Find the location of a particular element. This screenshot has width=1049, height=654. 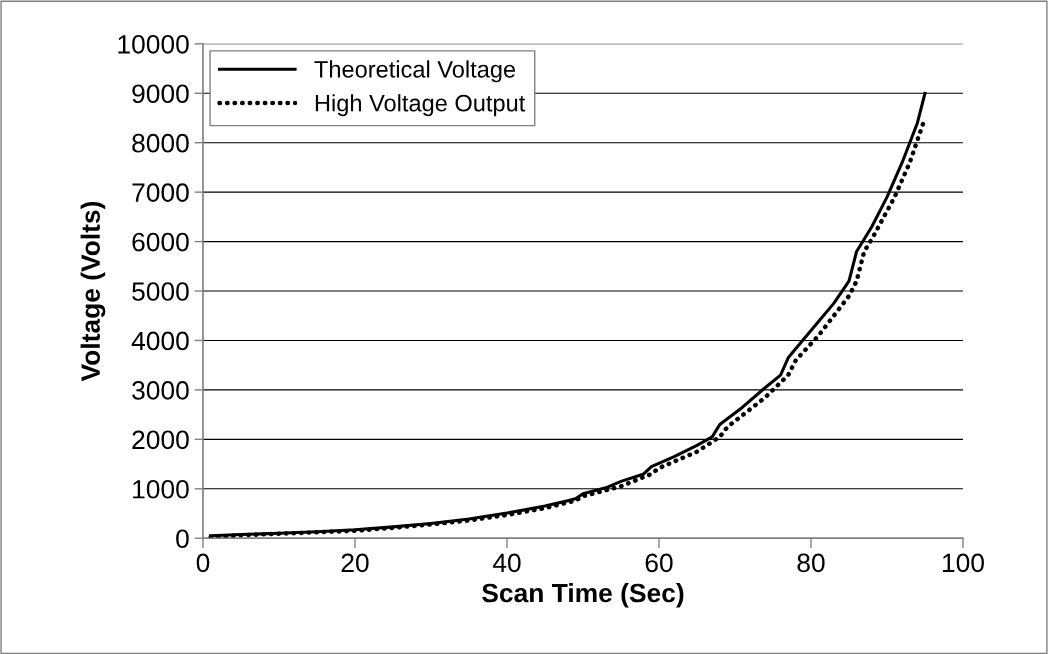

x-tick-label: 80 is located at coordinates (811, 563).